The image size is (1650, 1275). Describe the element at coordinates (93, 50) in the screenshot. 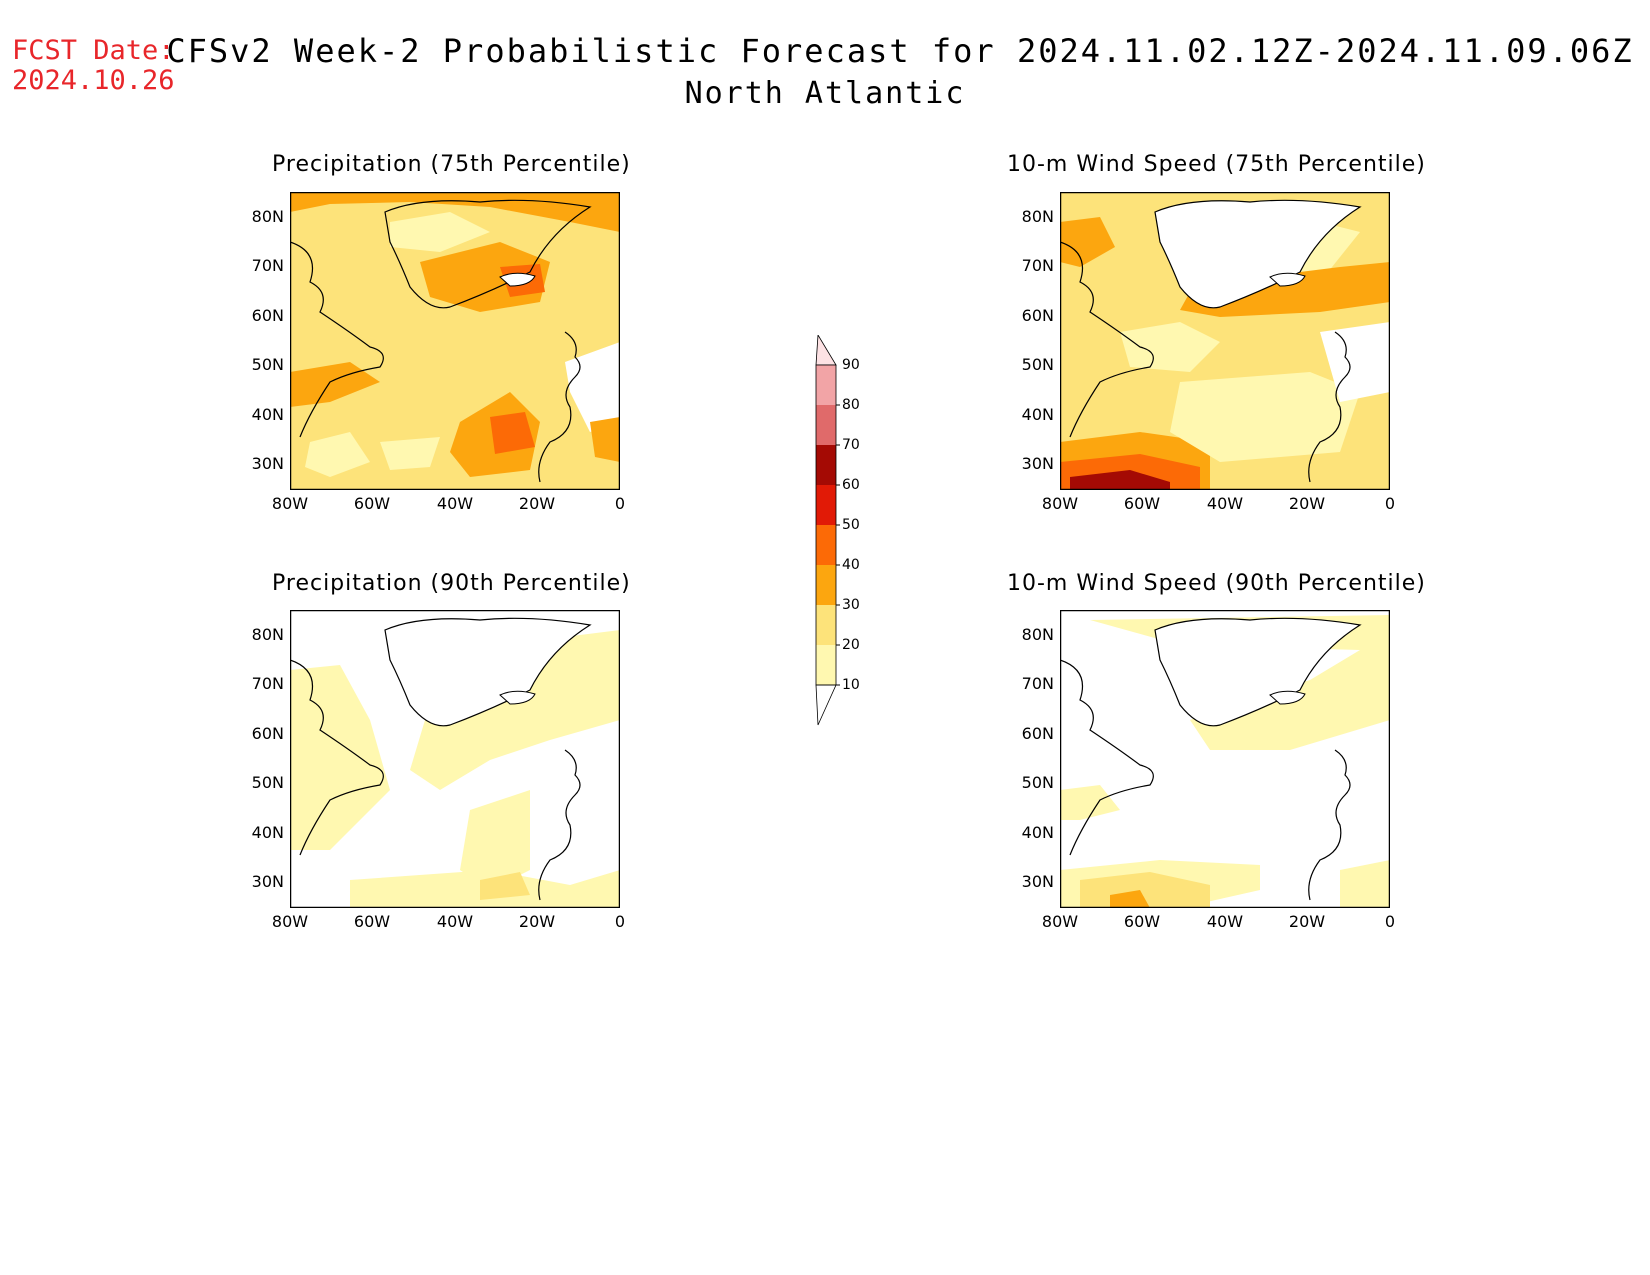

I see `fcst-date-heading: FCST Date:` at that location.